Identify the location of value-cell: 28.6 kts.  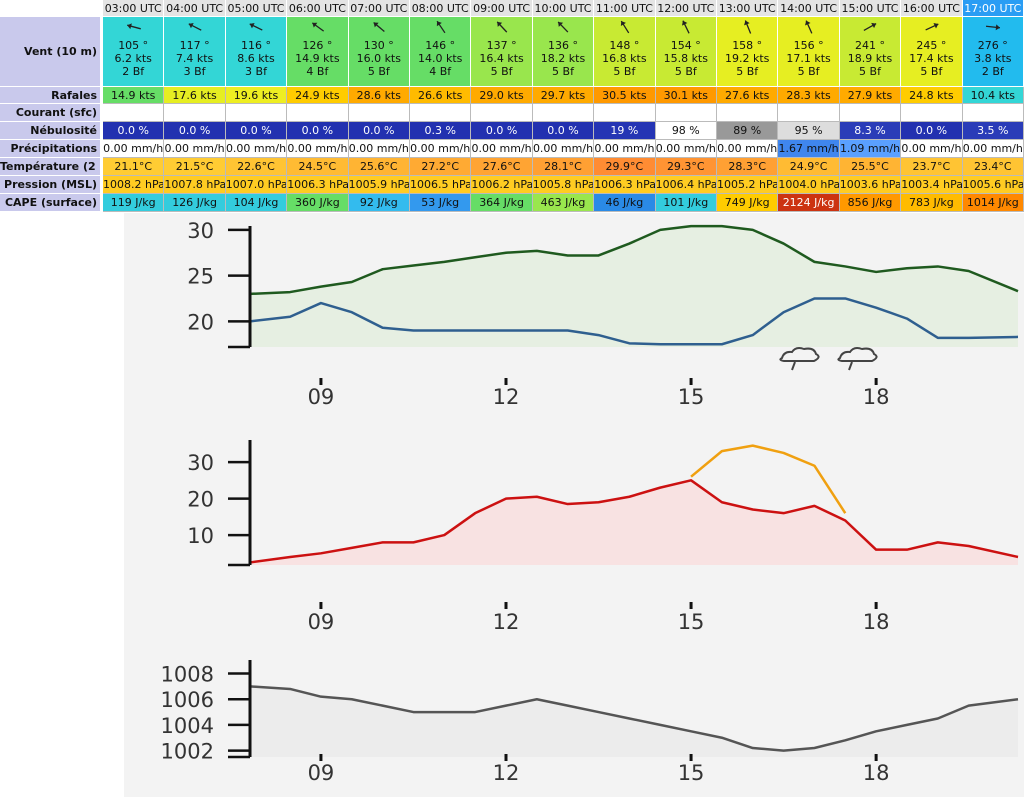
(379, 95).